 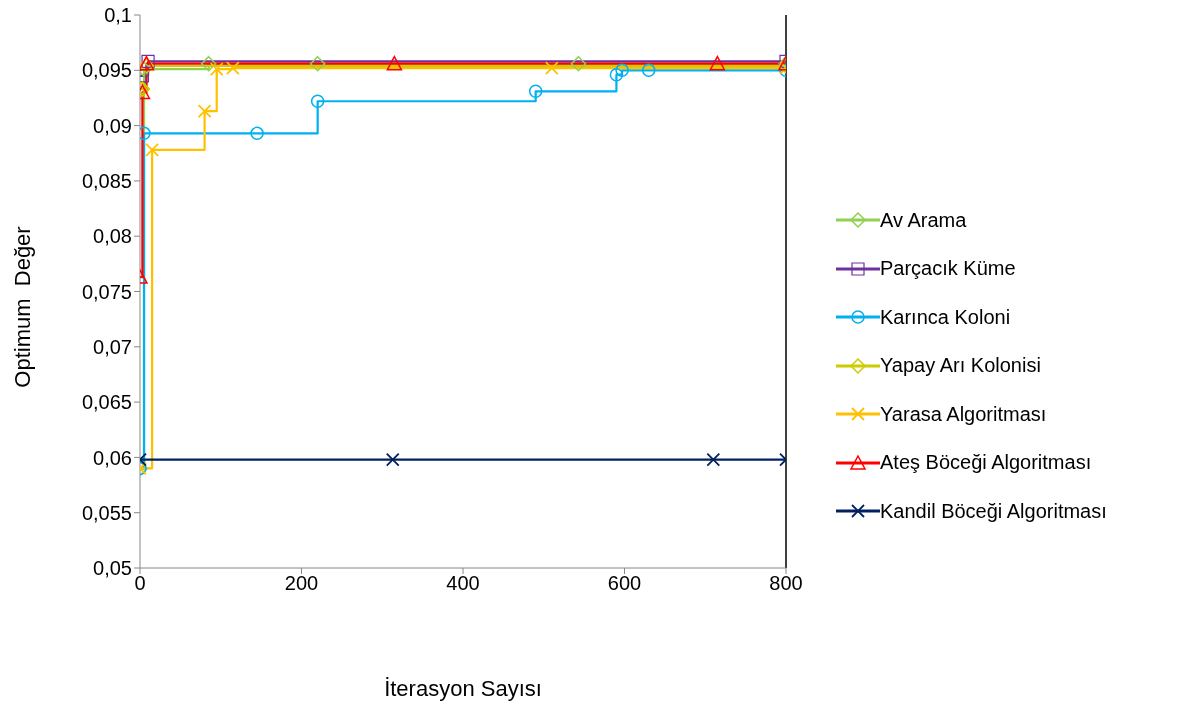 I want to click on y-tick-label: 0,09, so click(x=112, y=125).